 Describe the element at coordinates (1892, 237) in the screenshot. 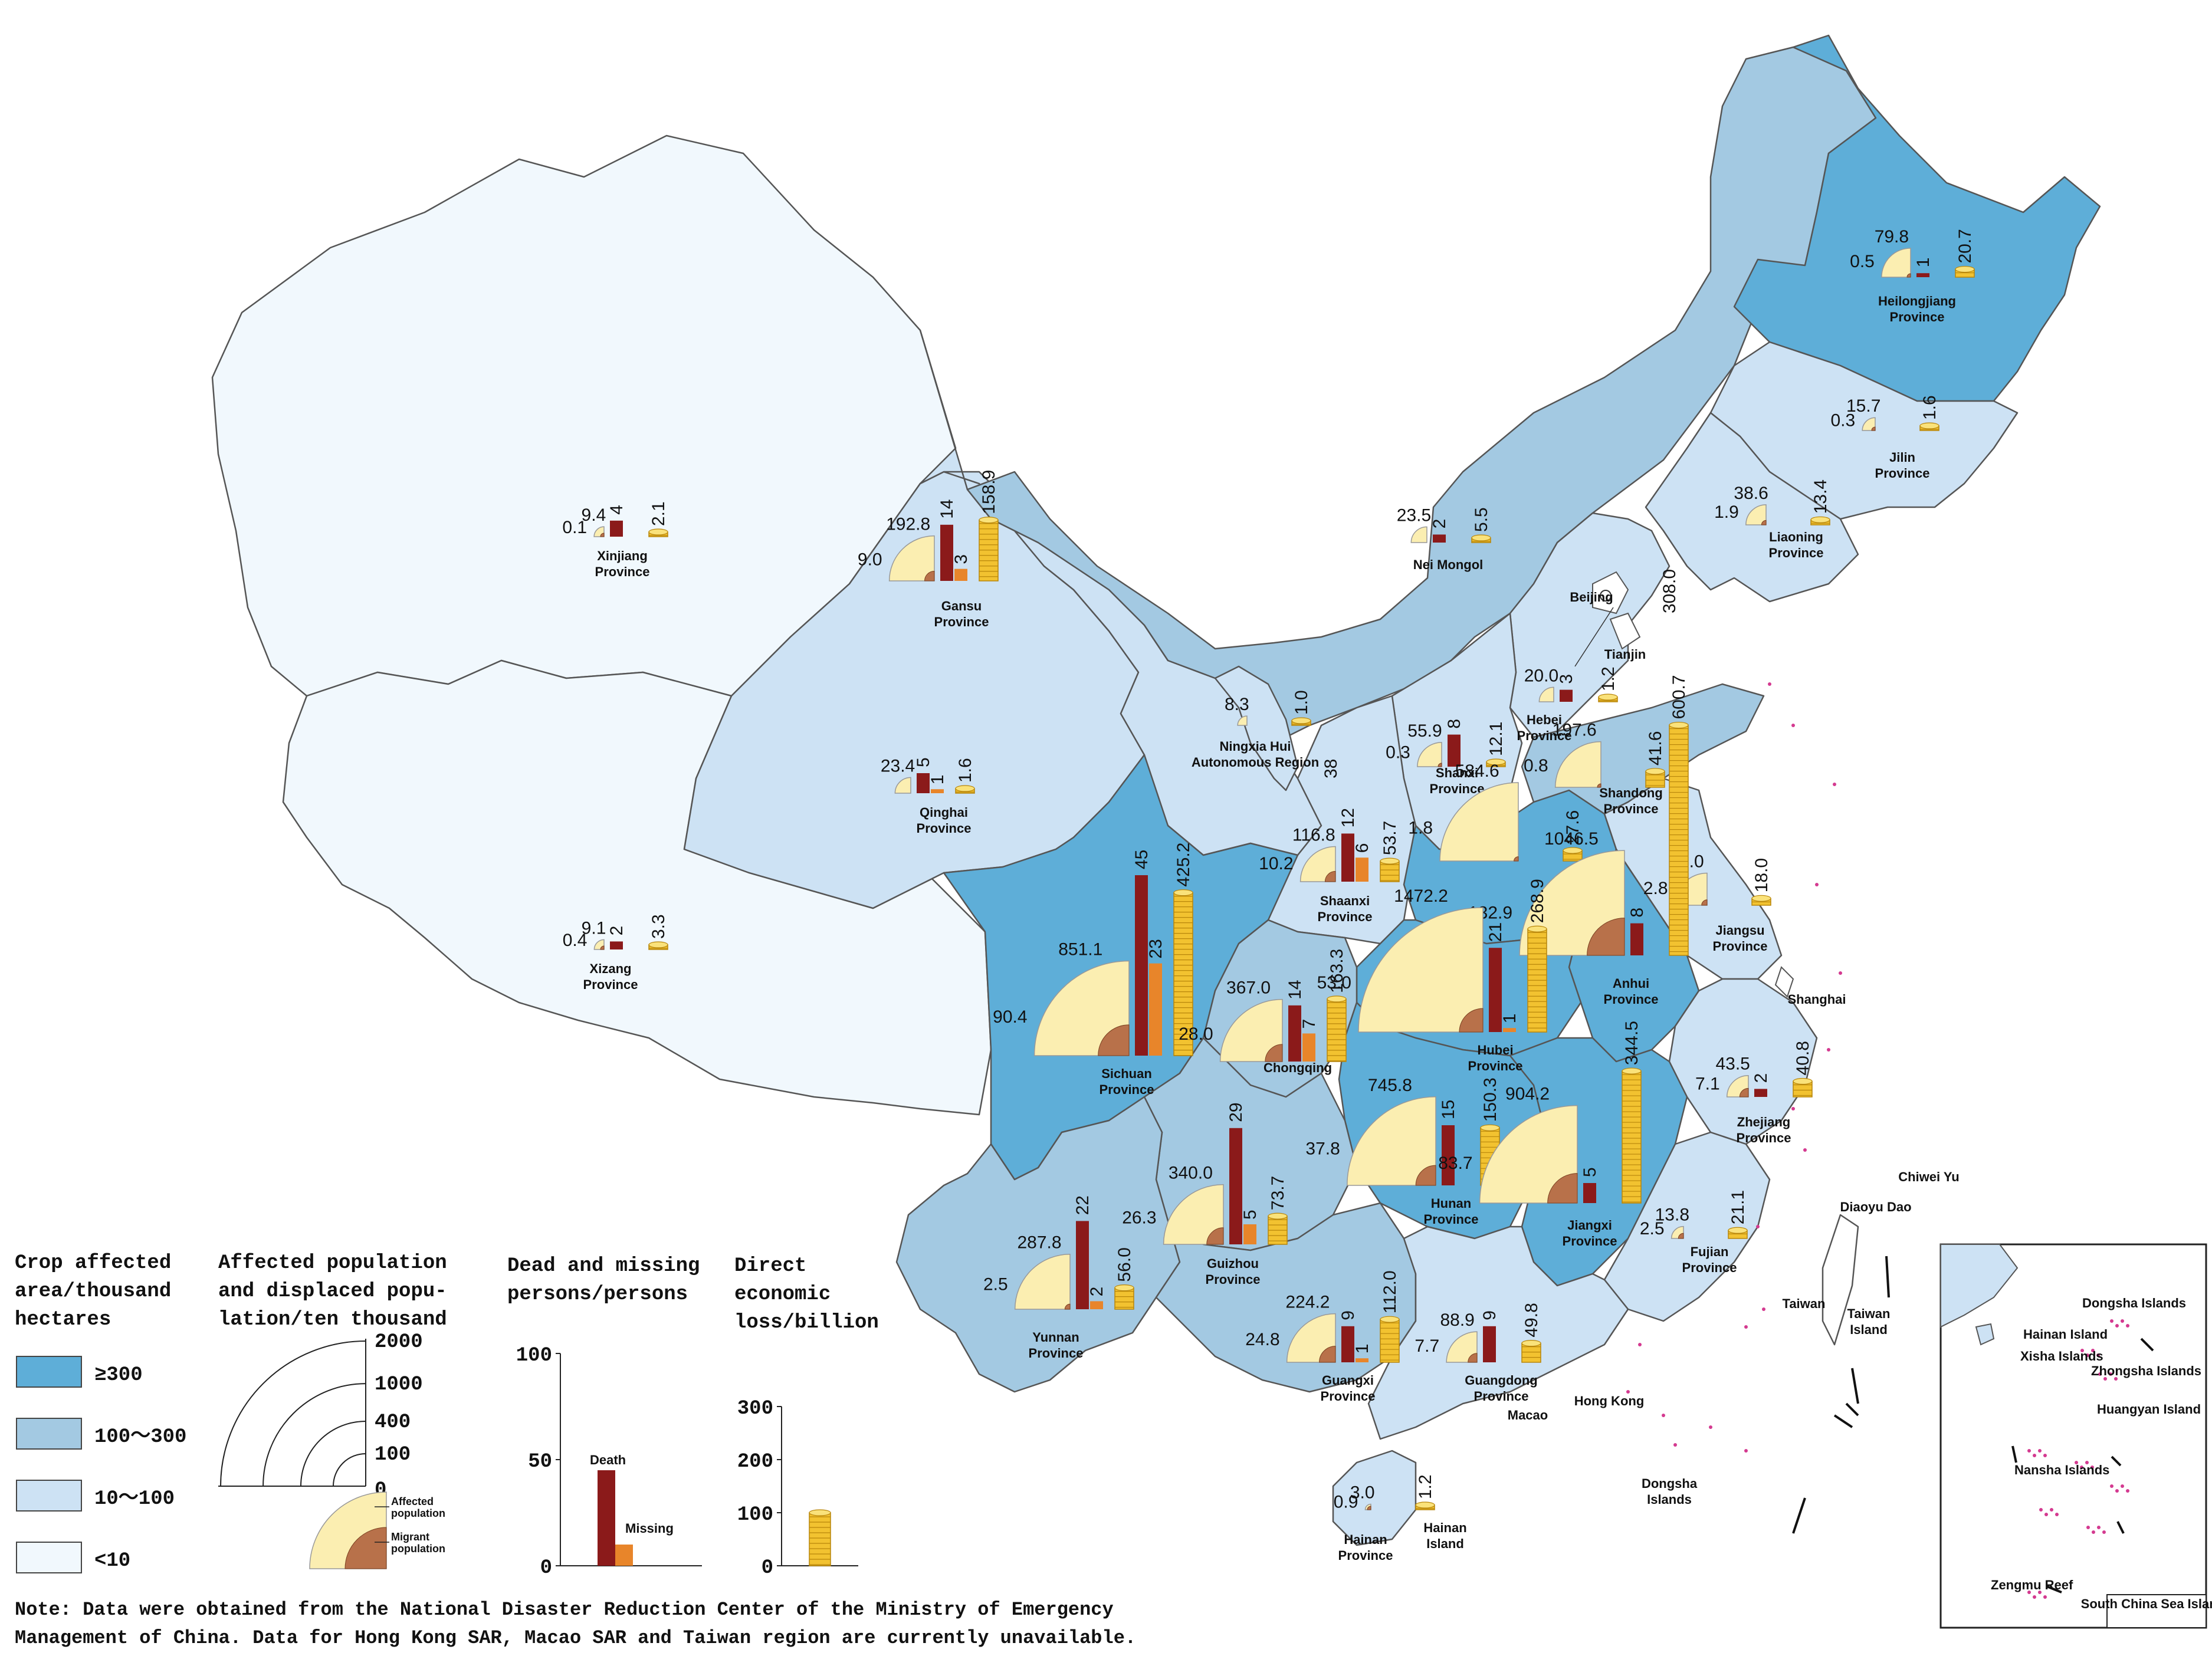

I see `affected-value: 79.8` at that location.